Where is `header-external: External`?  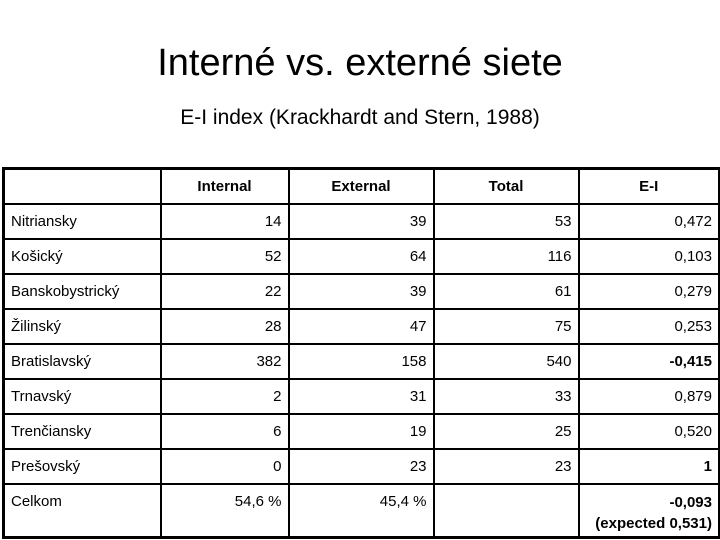 header-external: External is located at coordinates (361, 186).